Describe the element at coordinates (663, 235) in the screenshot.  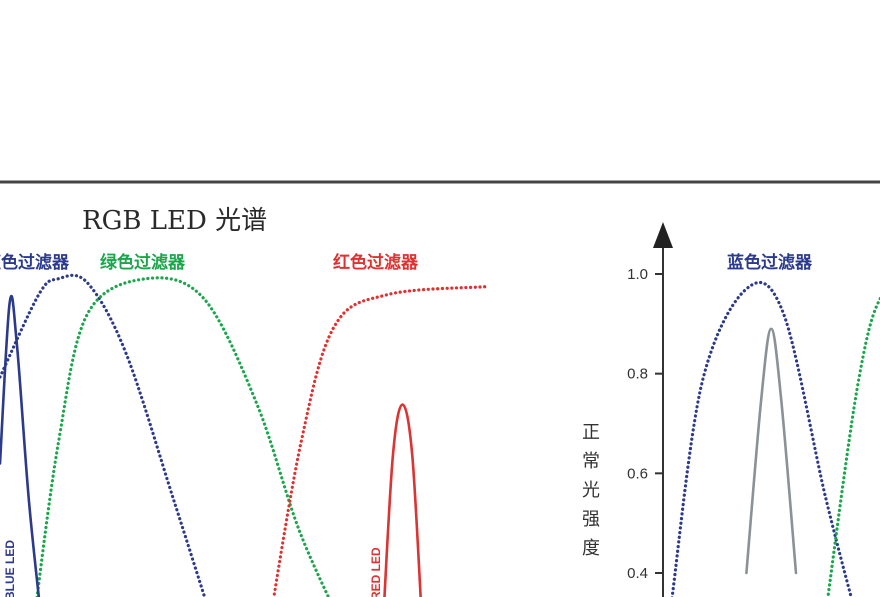
I see `right-y-axis-arrow` at that location.